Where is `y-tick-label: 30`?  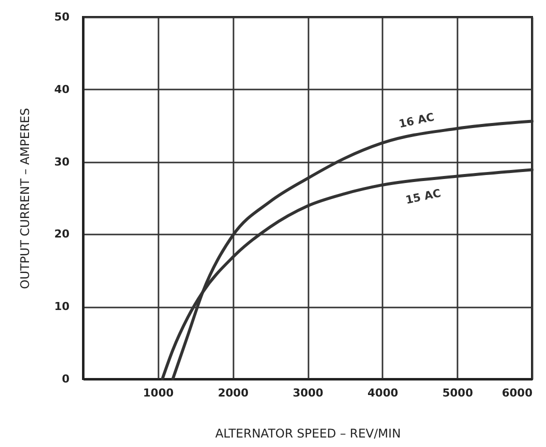
y-tick-label: 30 is located at coordinates (62, 161).